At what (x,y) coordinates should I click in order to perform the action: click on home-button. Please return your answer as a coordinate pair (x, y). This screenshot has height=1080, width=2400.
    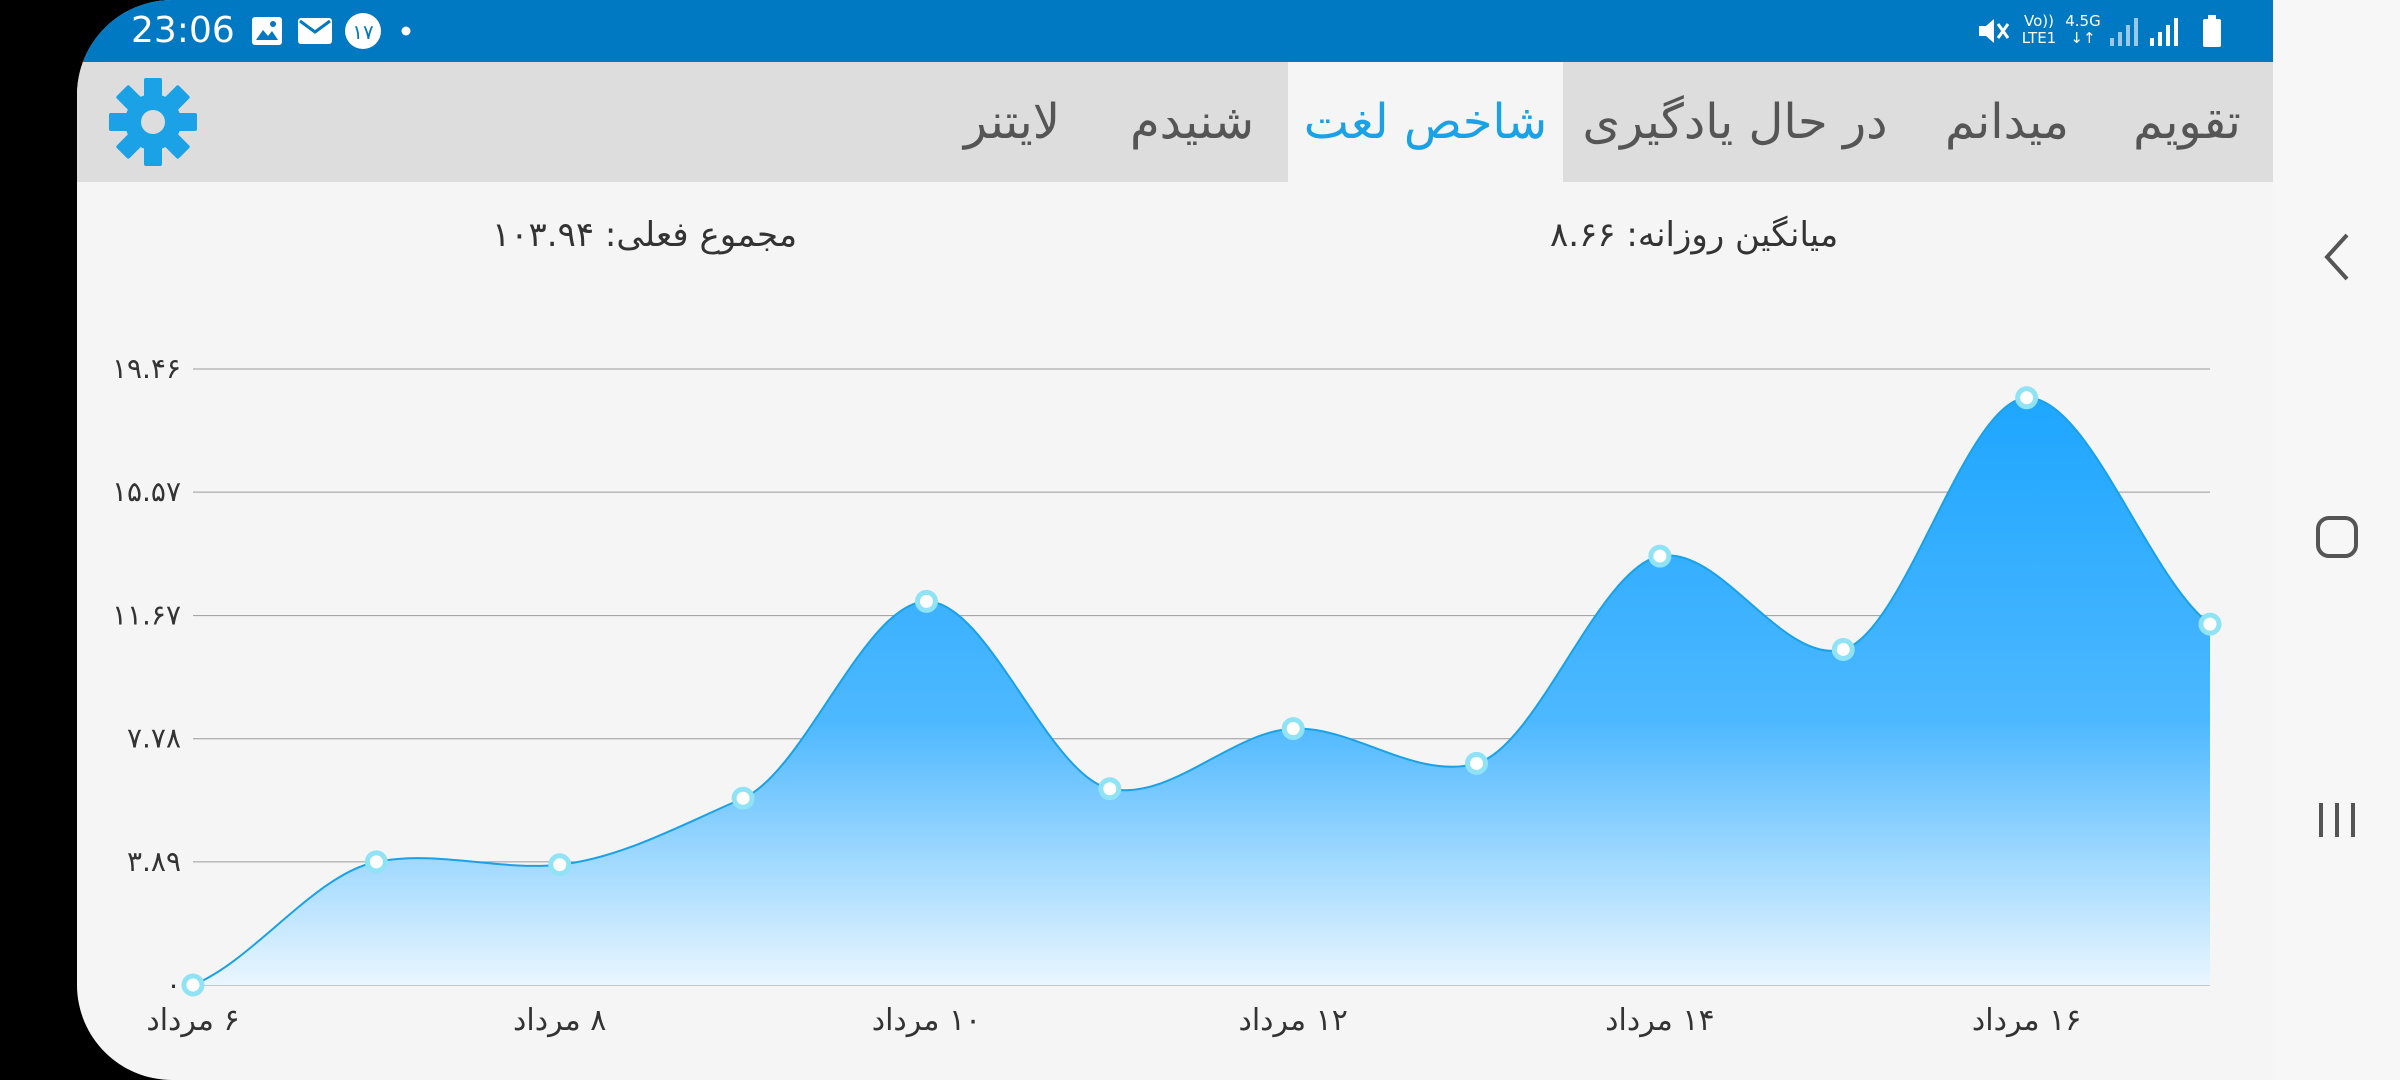
    Looking at the image, I should click on (2336, 537).